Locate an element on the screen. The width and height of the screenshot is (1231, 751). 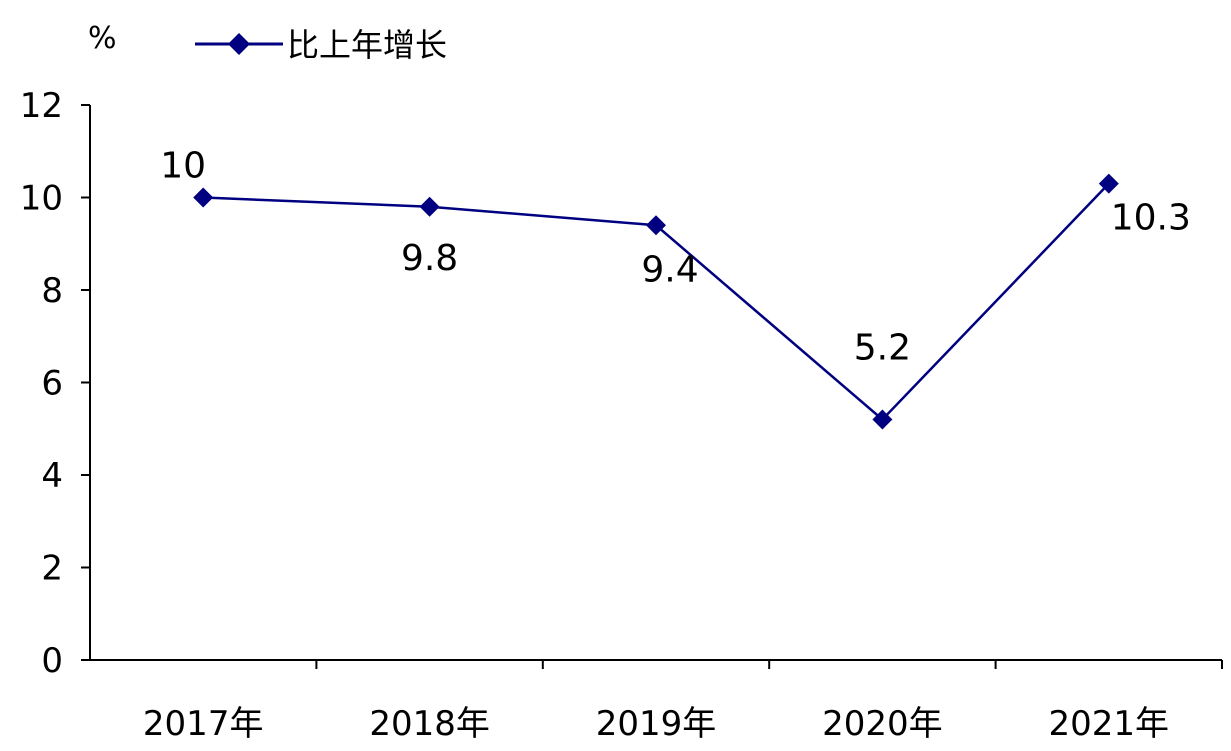
y-axis-ticks: 0 2 4 6 8 10 12 is located at coordinates (55, 383).